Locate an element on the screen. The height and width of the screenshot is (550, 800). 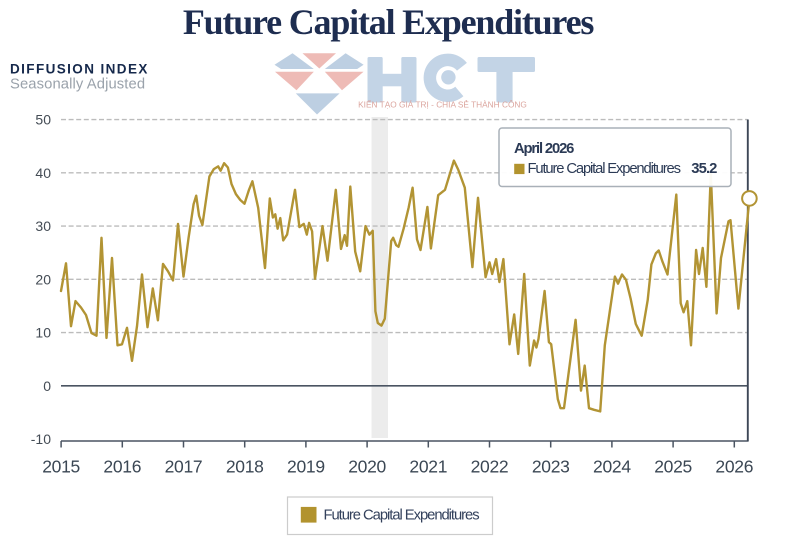
svg-text:KIẾN TẠO GIÁ TRỊ - CHIA SẺ THÀ: KIẾN TẠO GIÁ TRỊ - CHIA SẺ THÀNH CÔNG is located at coordinates (442, 104).